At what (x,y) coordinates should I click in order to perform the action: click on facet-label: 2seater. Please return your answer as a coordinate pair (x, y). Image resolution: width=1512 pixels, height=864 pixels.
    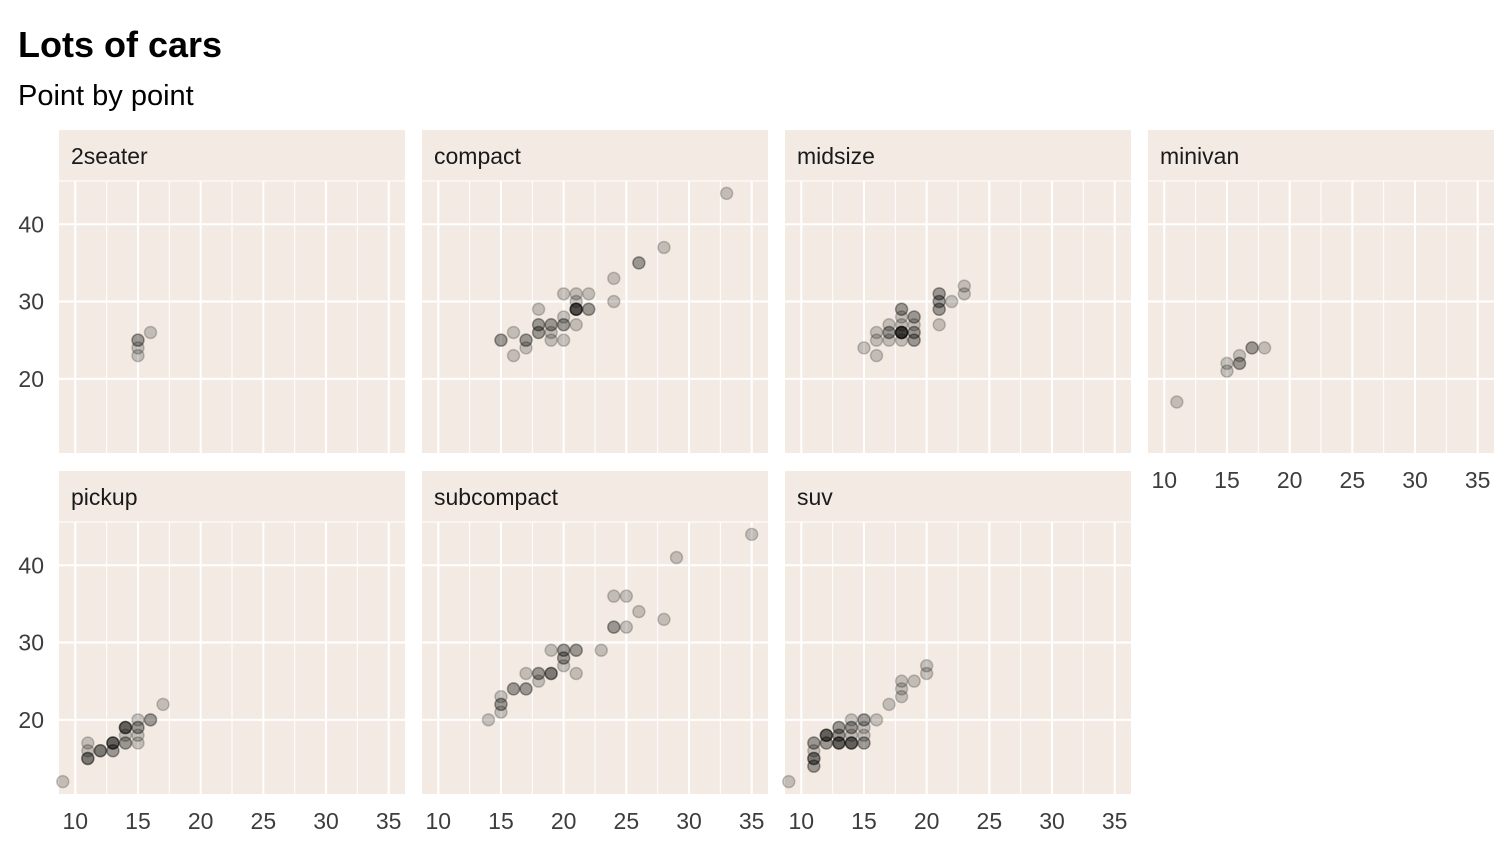
    Looking at the image, I should click on (109, 156).